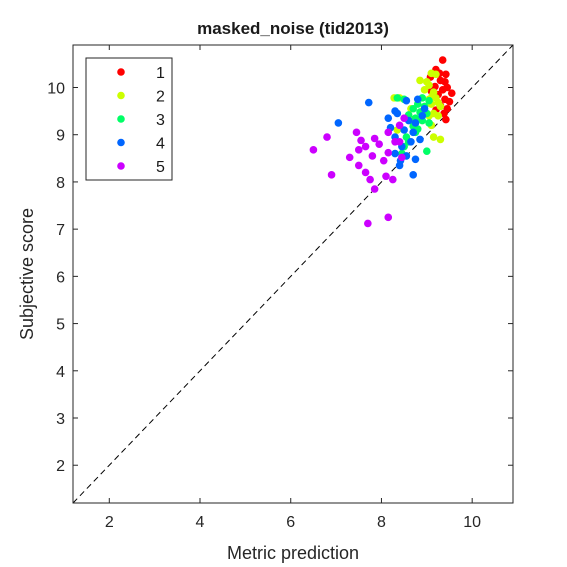 The image size is (567, 567). Describe the element at coordinates (60, 325) in the screenshot. I see `y-tick-label: 5` at that location.